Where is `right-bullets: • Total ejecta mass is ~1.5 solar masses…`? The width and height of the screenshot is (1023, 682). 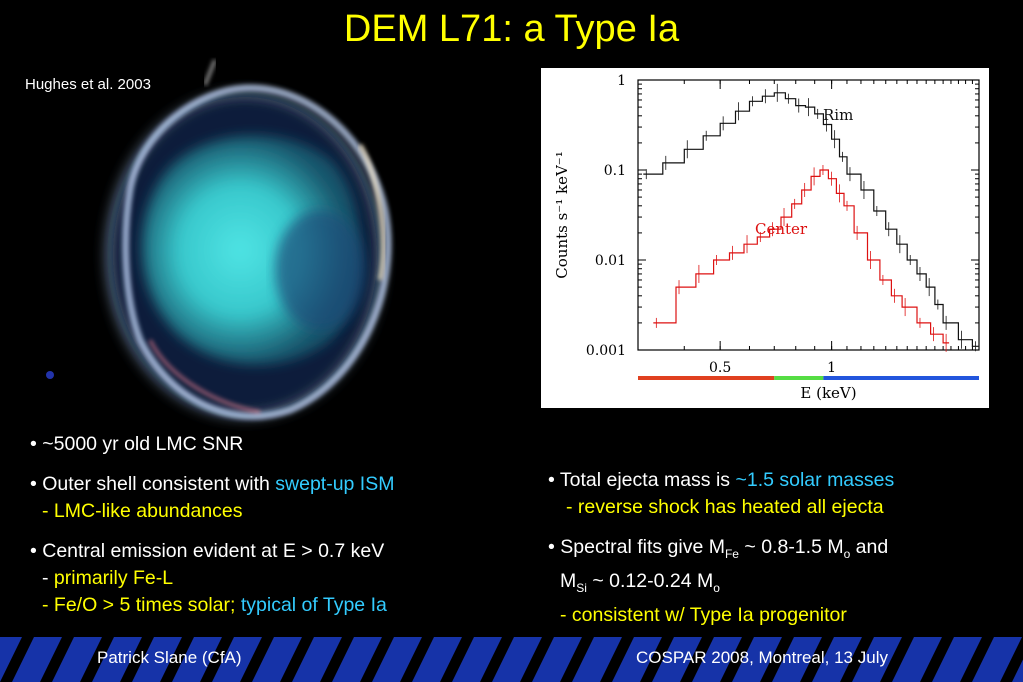
right-bullets: • Total ejecta mass is ~1.5 solar masses… is located at coordinates (783, 554).